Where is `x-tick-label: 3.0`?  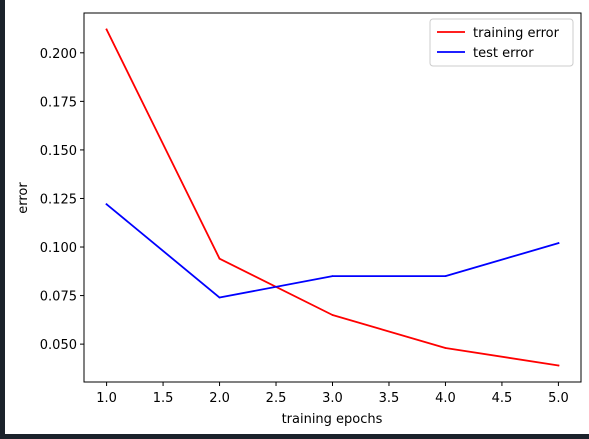 x-tick-label: 3.0 is located at coordinates (332, 398).